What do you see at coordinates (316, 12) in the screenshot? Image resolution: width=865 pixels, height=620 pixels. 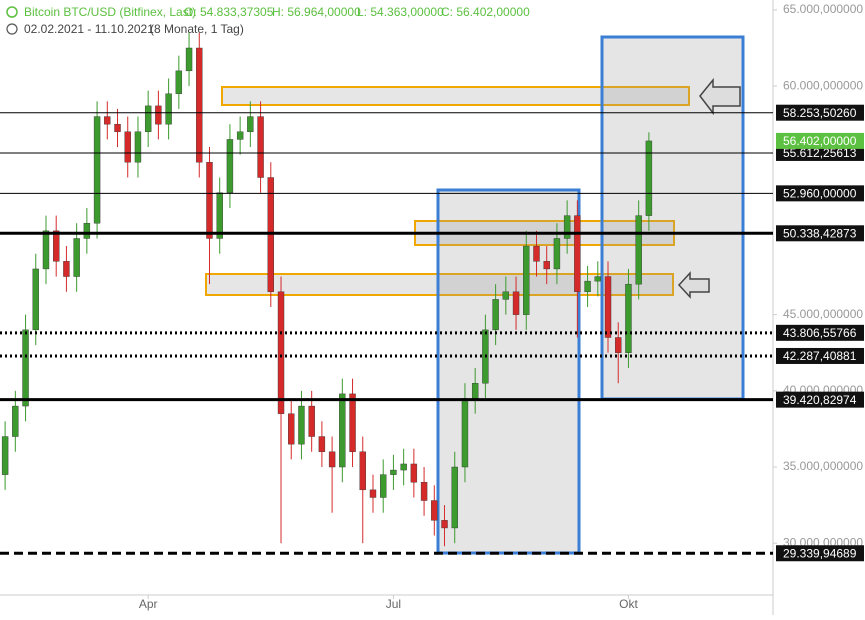 I see `ohlc: H: 56.964,00000` at bounding box center [316, 12].